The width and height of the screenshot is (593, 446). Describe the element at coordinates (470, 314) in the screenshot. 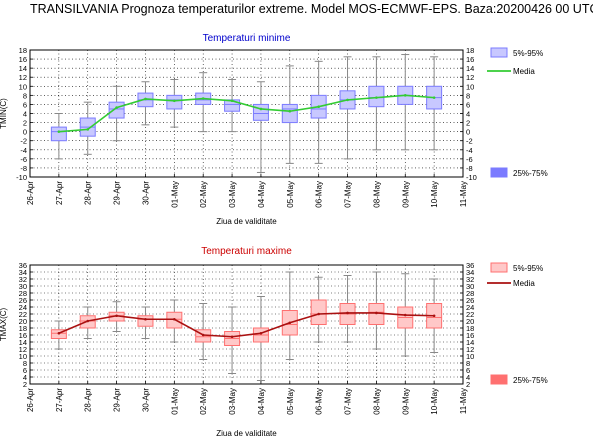

I see `tmax-ytick-label-right: 22` at that location.